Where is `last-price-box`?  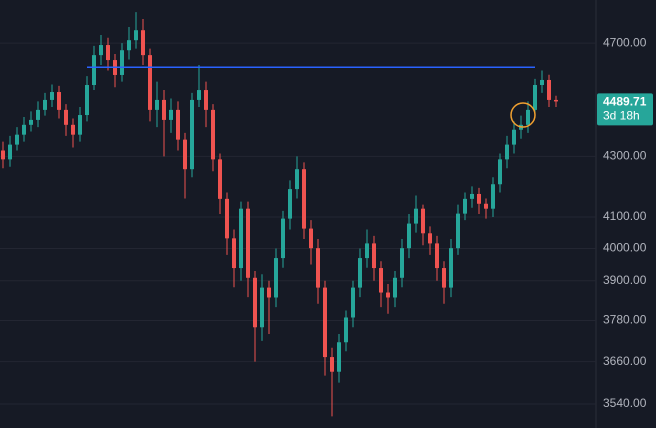 last-price-box is located at coordinates (625, 109).